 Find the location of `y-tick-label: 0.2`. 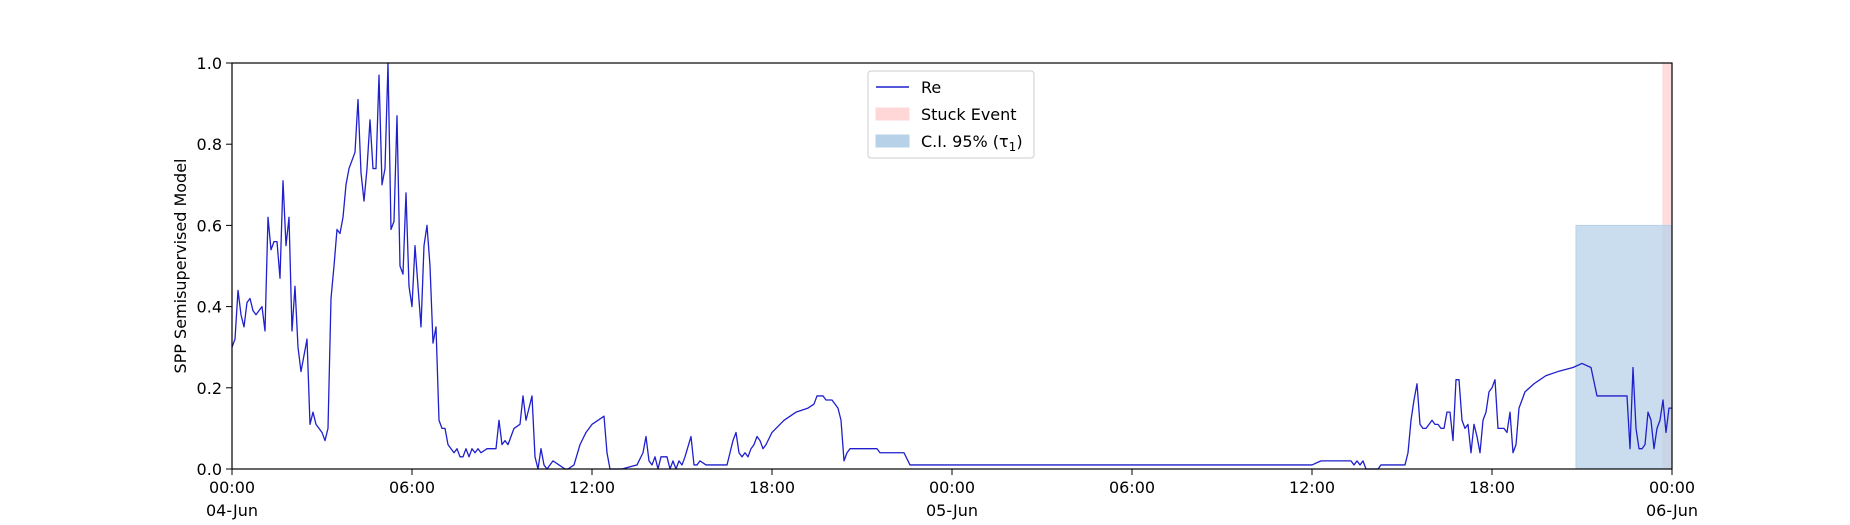

y-tick-label: 0.2 is located at coordinates (209, 388).